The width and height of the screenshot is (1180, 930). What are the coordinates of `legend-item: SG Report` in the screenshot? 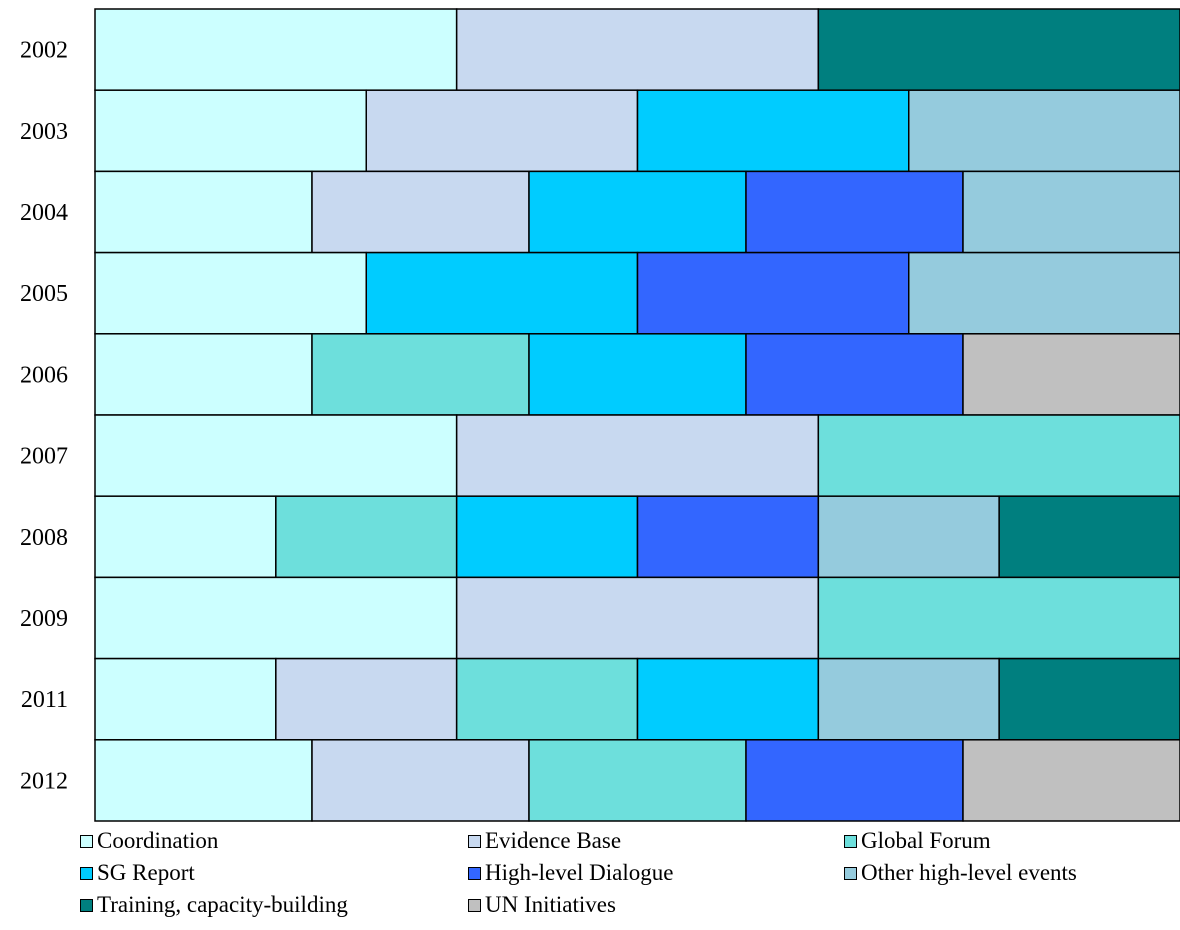 It's located at (137, 873).